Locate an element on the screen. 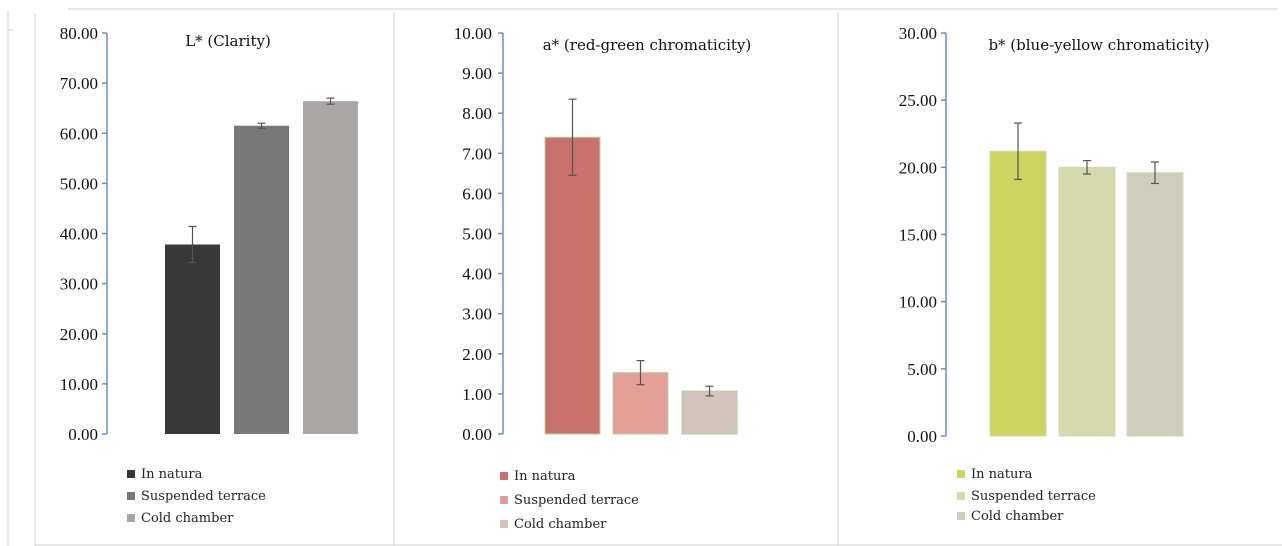 The width and height of the screenshot is (1282, 546). y-tick-label: 70.00 is located at coordinates (79, 83).